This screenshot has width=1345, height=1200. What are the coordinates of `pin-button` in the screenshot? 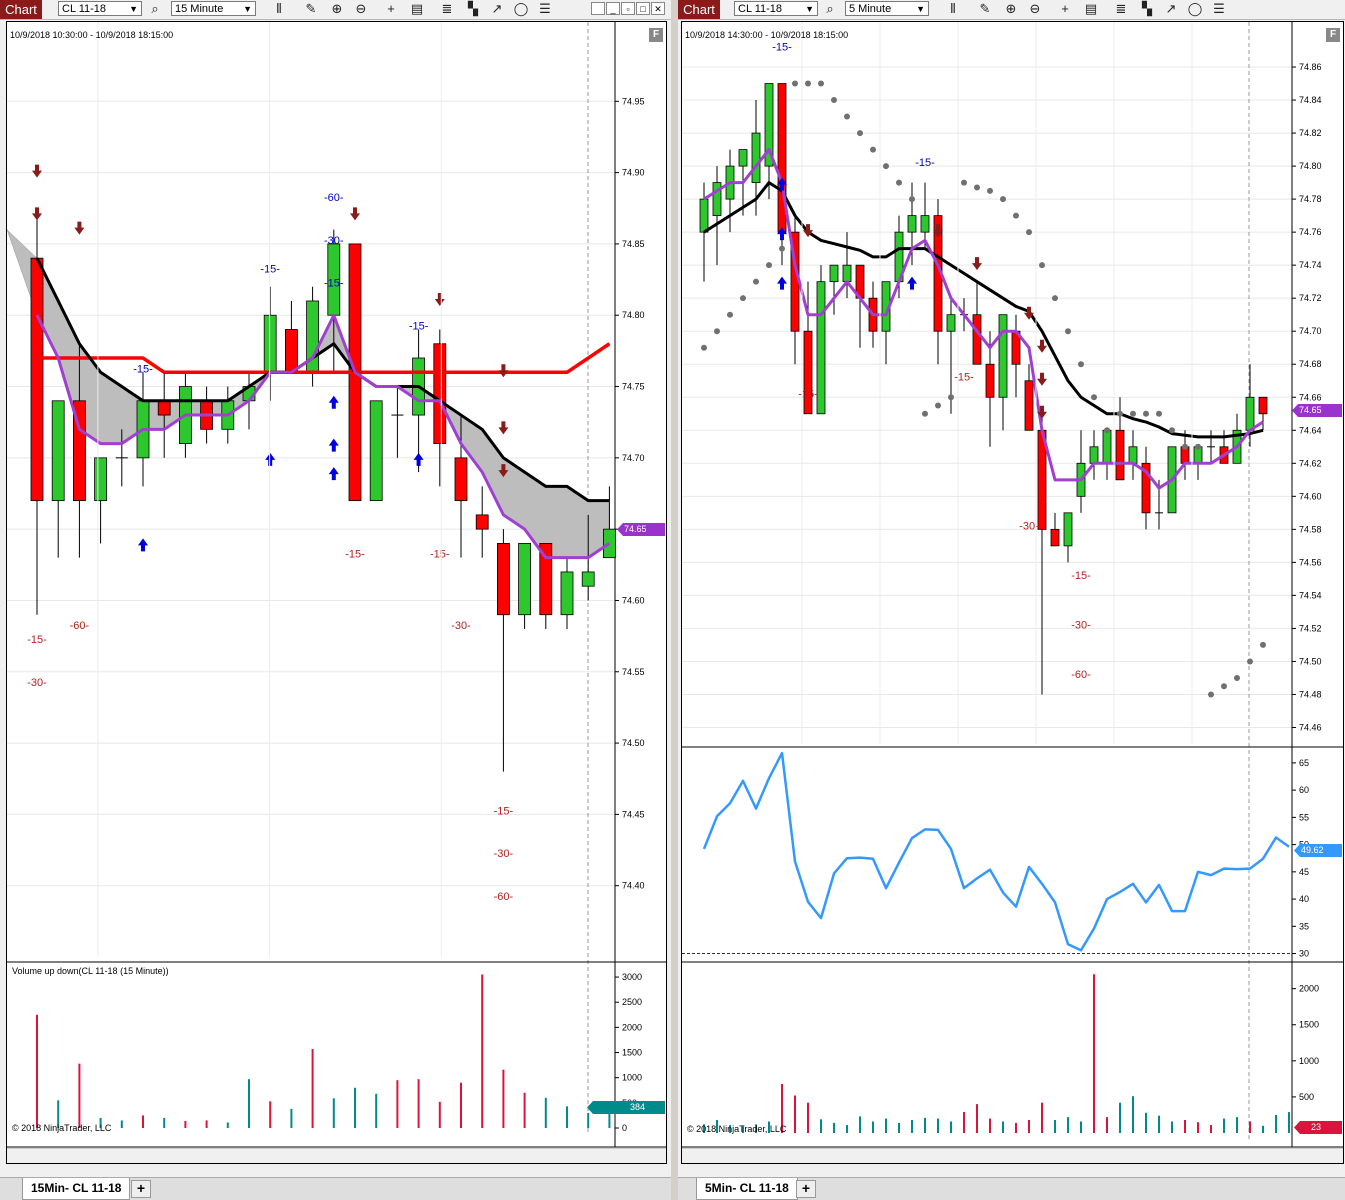 It's located at (598, 8).